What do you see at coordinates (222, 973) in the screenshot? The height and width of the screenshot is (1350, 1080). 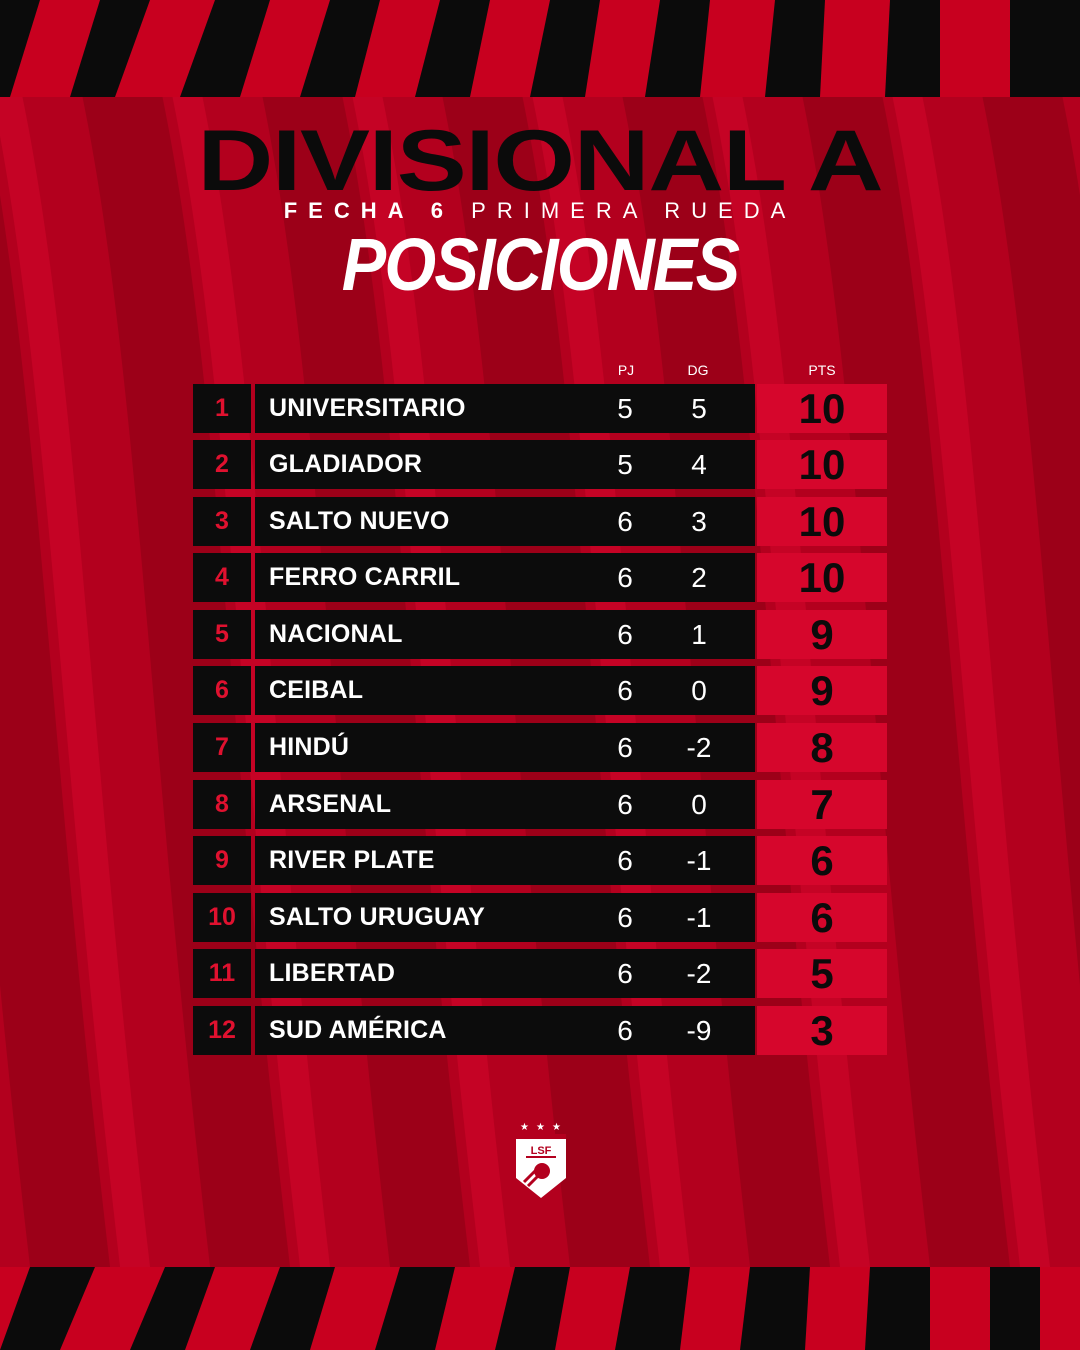 I see `rank: 11` at bounding box center [222, 973].